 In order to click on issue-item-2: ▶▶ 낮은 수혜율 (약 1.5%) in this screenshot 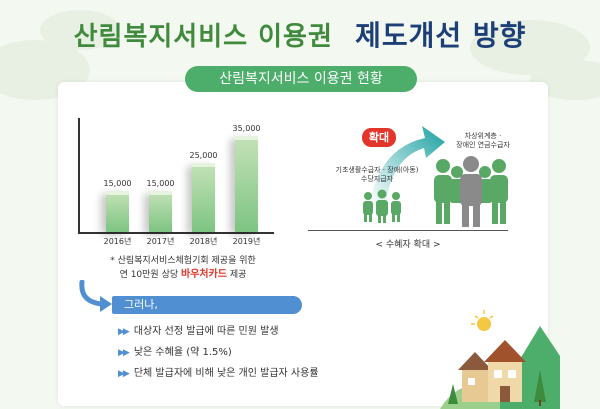, I will do `click(175, 350)`.